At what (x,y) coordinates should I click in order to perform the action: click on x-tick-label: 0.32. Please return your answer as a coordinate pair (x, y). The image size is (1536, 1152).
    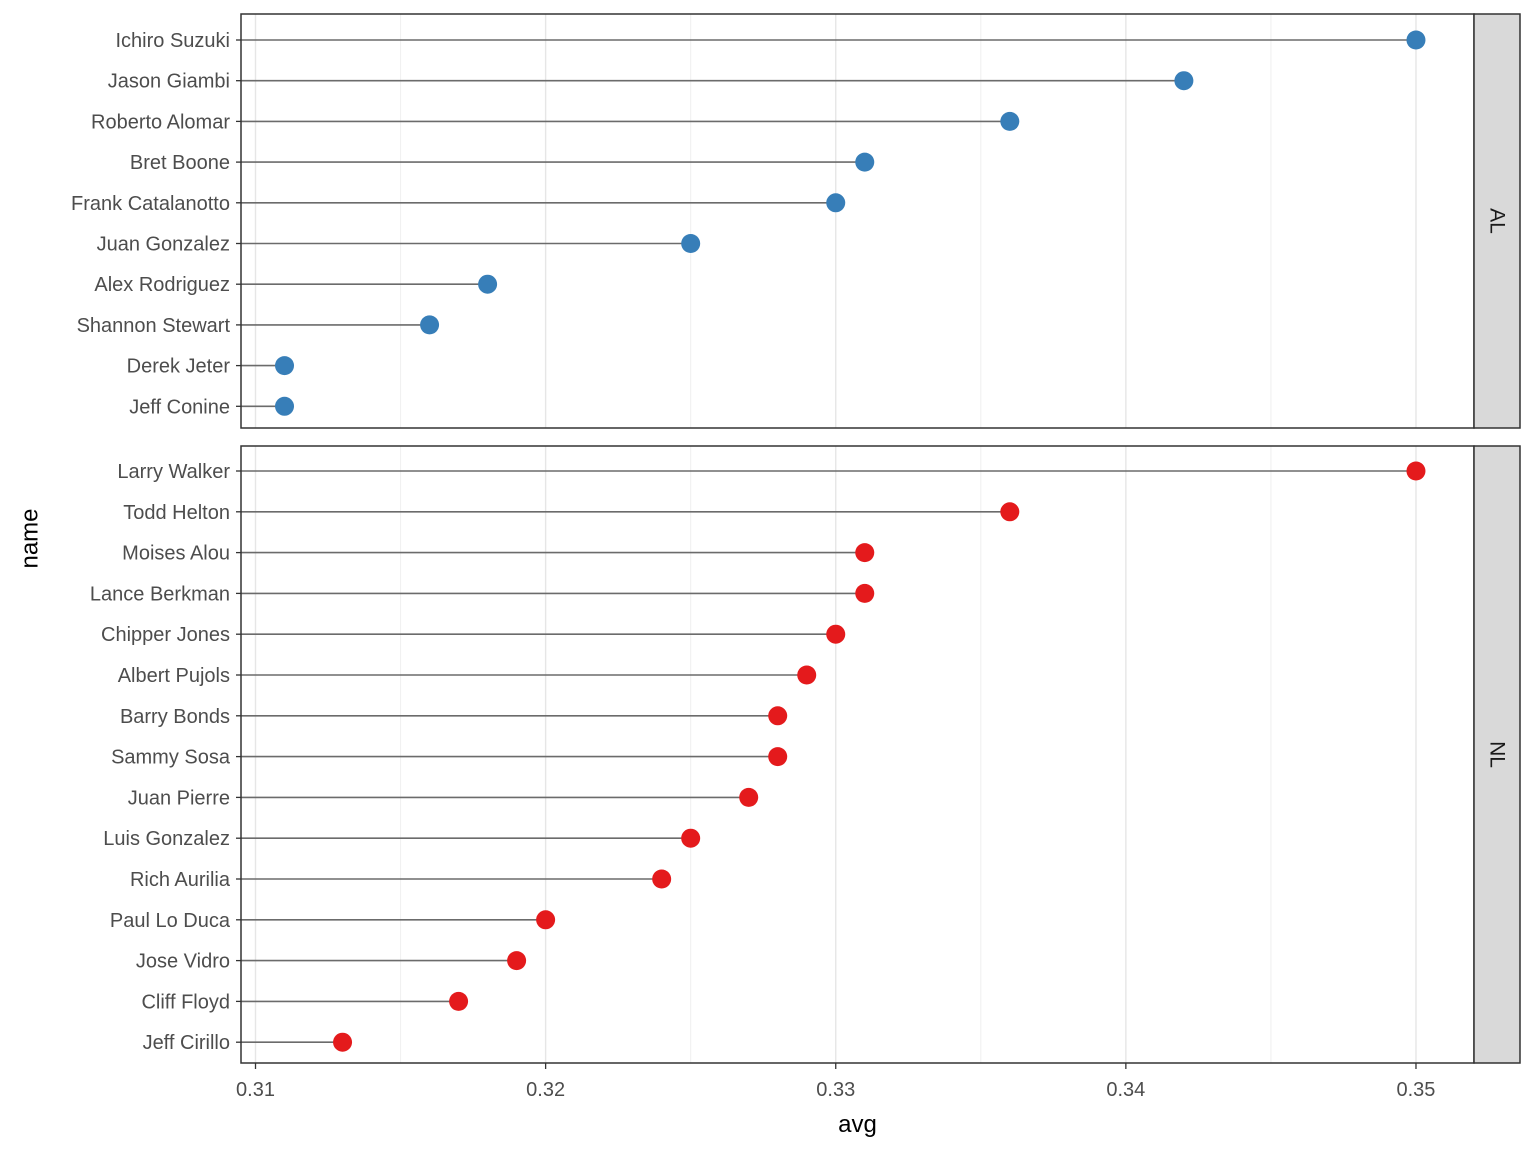
    Looking at the image, I should click on (545, 1090).